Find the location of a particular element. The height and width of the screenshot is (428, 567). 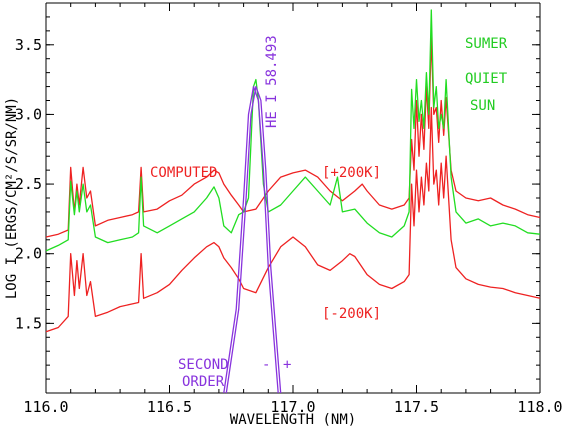

computed-label: COMPUTED is located at coordinates (183, 173).